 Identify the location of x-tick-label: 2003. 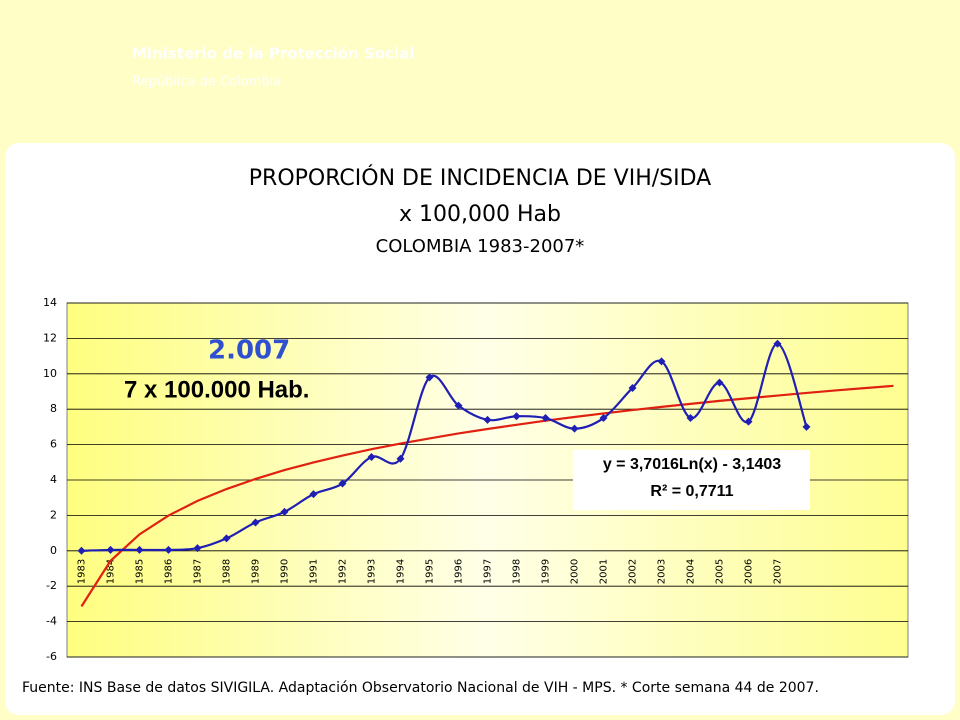
(662, 571).